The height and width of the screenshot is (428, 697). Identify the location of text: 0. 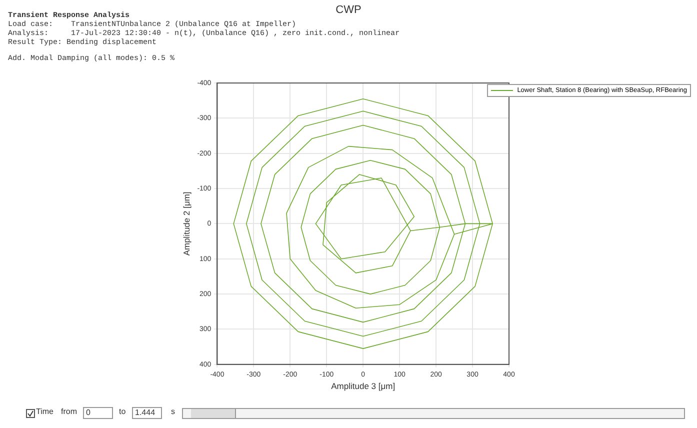
(98, 413).